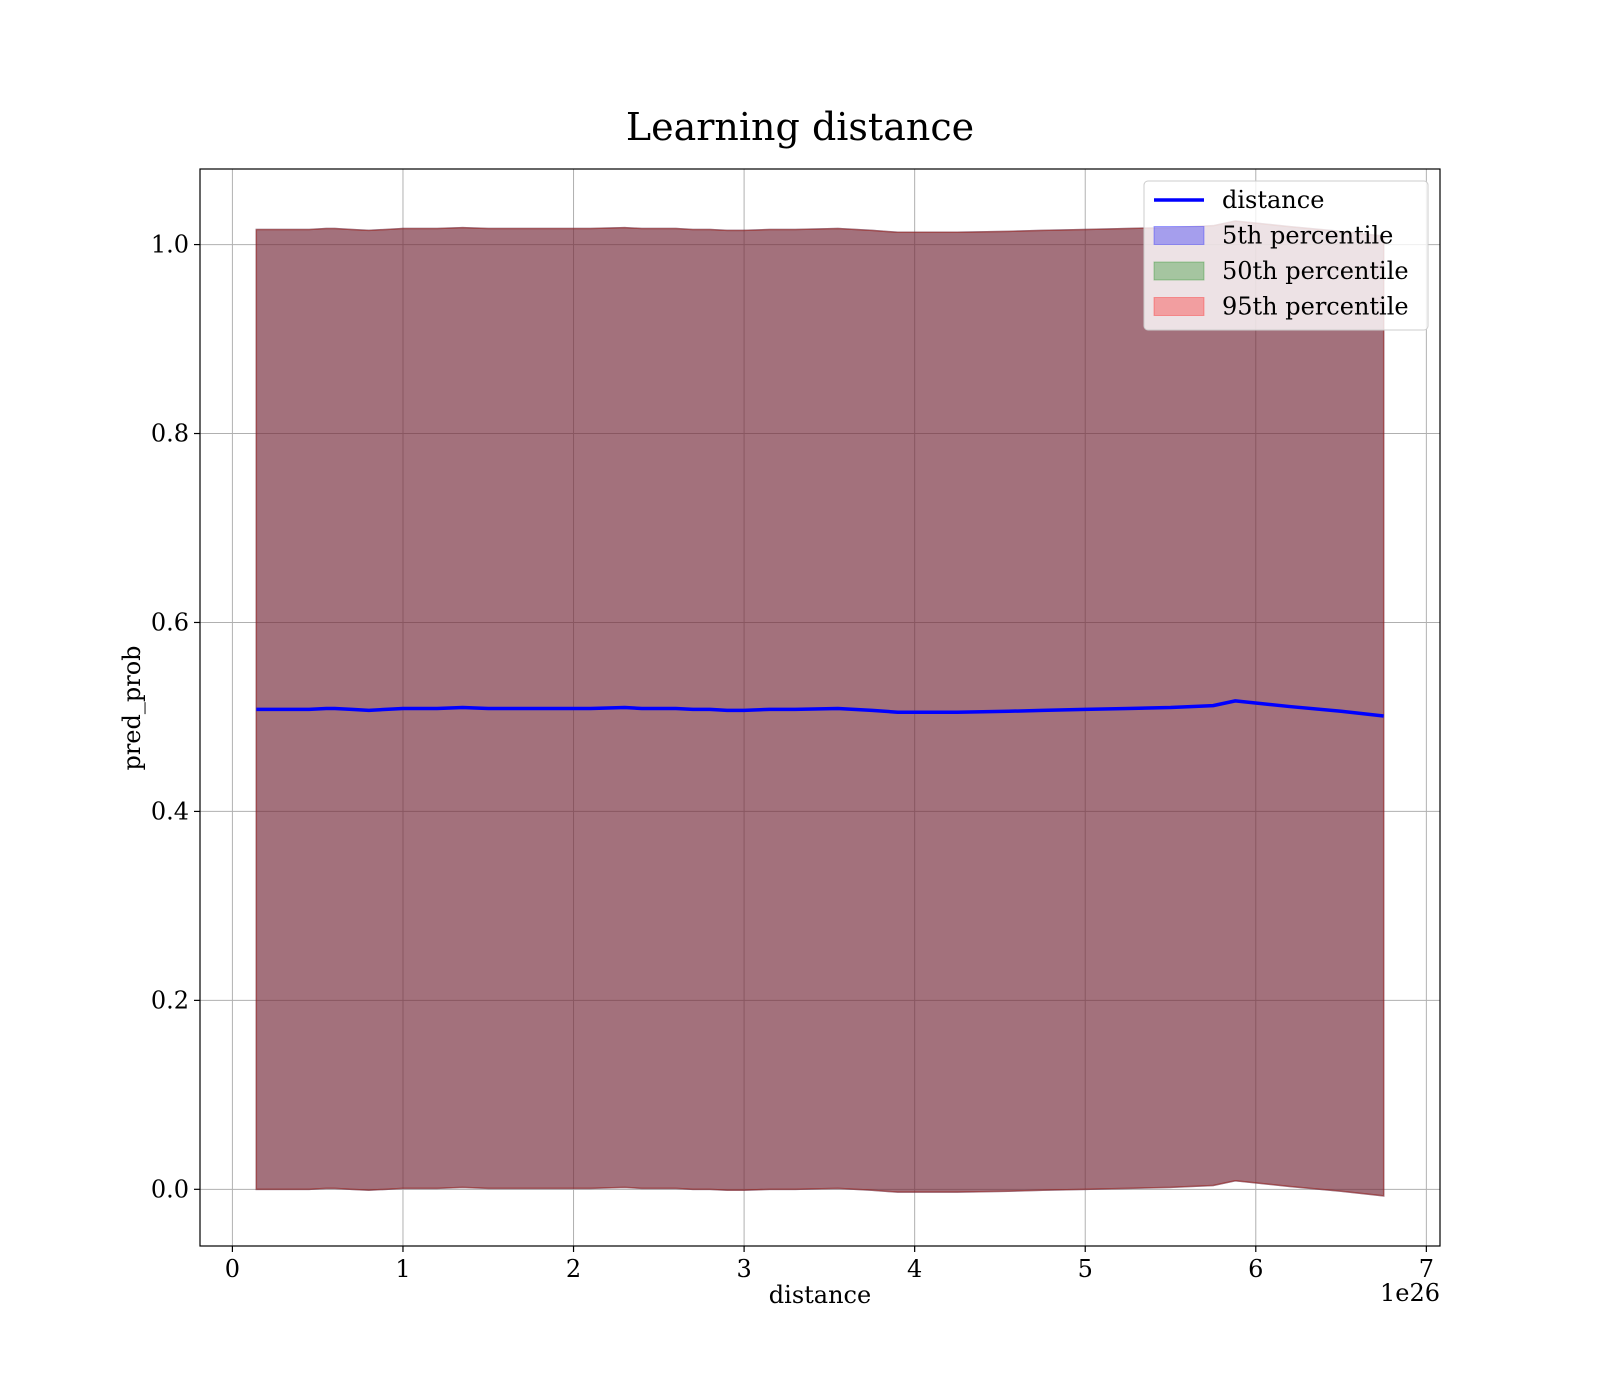  I want to click on y-tick-label-5: 1.0, so click(170, 245).